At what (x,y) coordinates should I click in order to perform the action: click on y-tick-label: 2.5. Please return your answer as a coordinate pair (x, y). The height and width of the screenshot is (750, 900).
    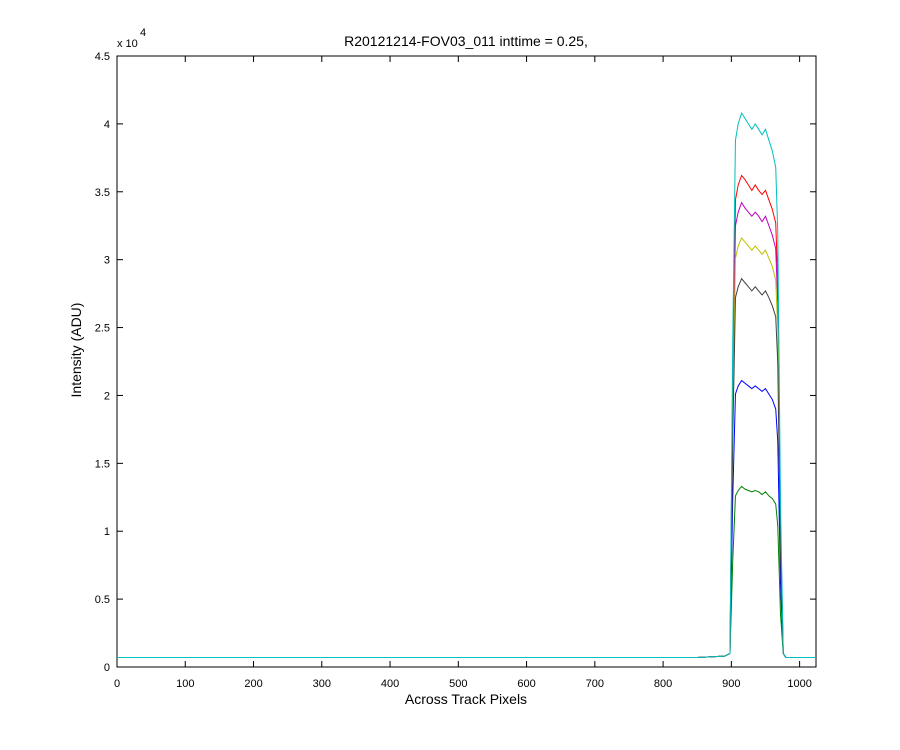
    Looking at the image, I should click on (102, 329).